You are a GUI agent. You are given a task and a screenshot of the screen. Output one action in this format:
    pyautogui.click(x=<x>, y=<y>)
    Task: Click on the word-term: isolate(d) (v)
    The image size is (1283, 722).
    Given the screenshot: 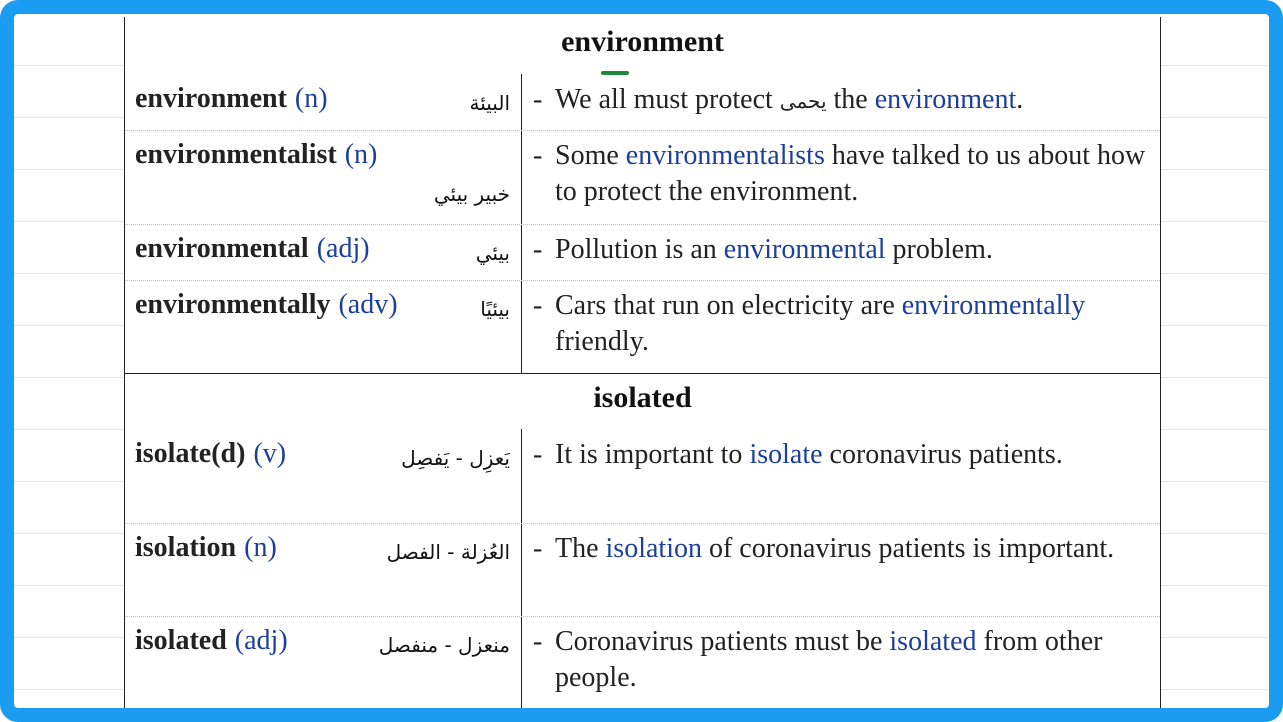 What is the action you would take?
    pyautogui.click(x=210, y=454)
    